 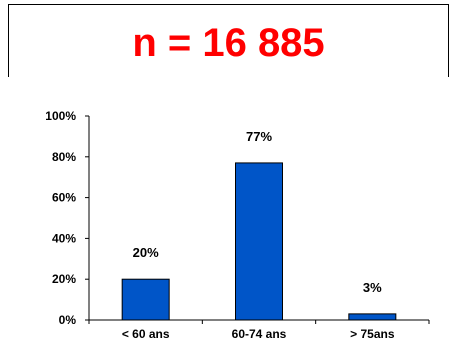 I want to click on x-tick-label: < 60 ans, so click(x=146, y=334).